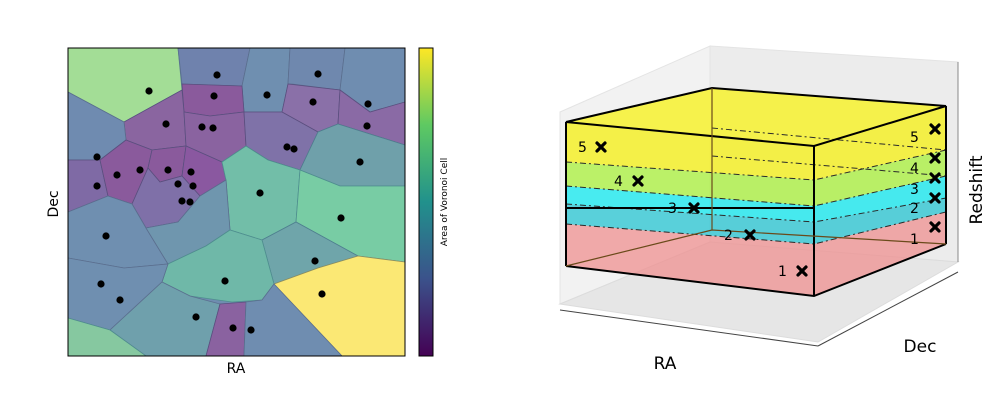 The width and height of the screenshot is (1000, 404). I want to click on colorbar, so click(426, 202).